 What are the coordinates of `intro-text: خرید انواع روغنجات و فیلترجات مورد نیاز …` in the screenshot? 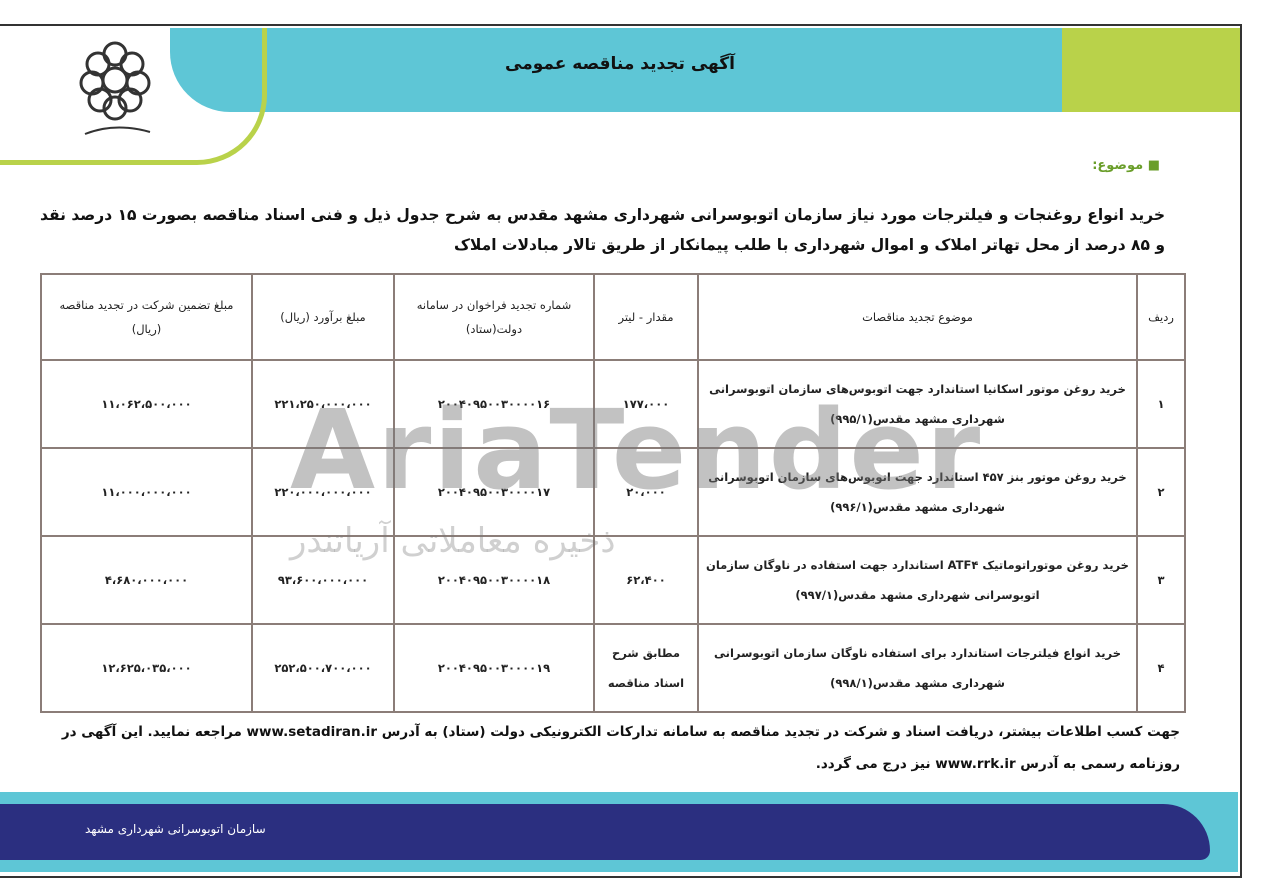 It's located at (602, 230).